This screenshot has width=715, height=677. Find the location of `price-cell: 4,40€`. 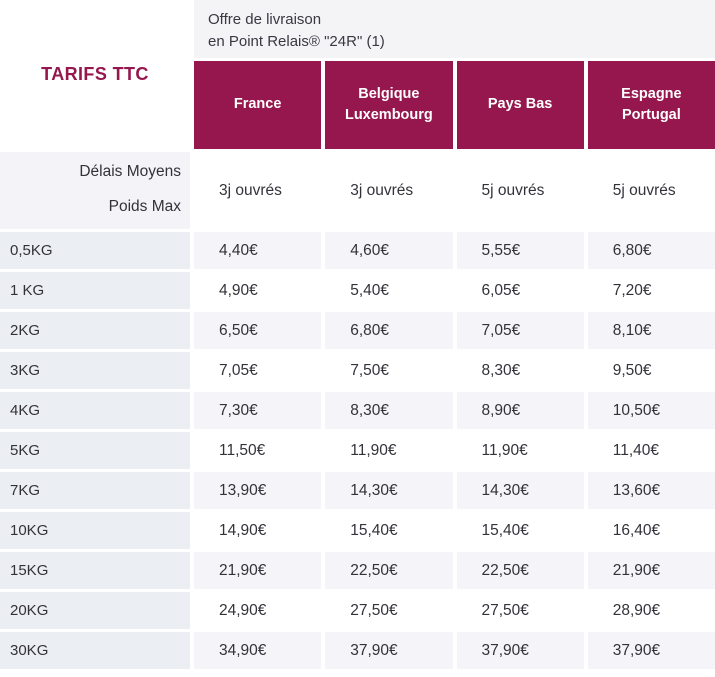

price-cell: 4,40€ is located at coordinates (258, 250).